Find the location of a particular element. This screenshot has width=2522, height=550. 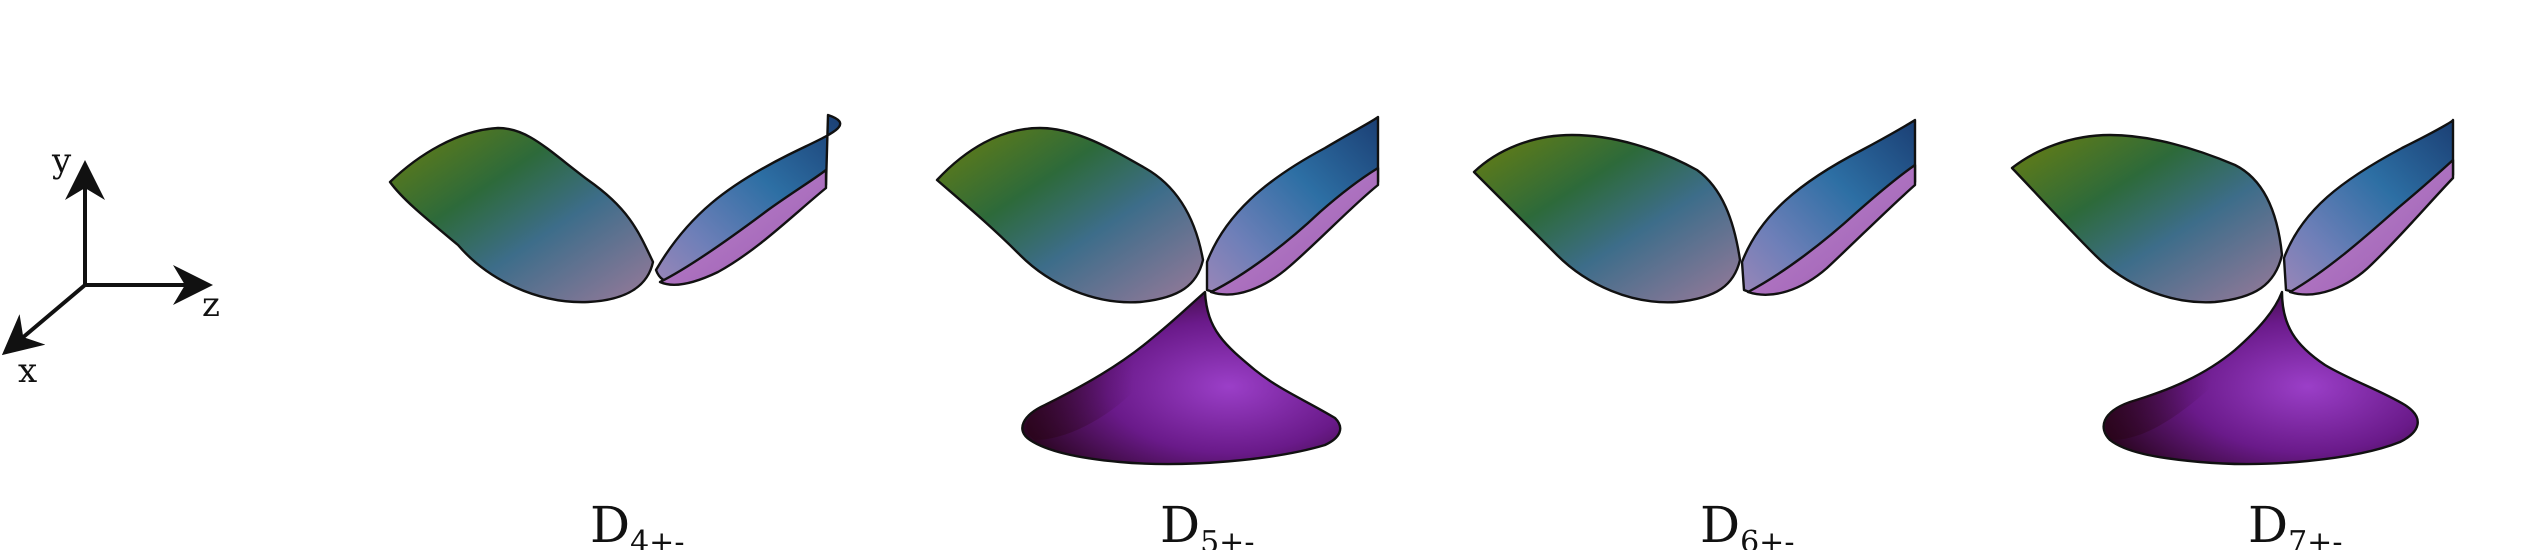

surface-d4 is located at coordinates (615, 208).